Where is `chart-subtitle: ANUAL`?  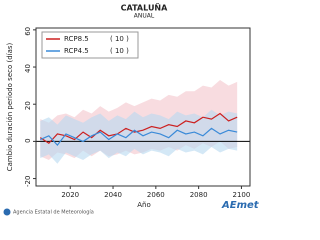 chart-subtitle: ANUAL is located at coordinates (144, 16).